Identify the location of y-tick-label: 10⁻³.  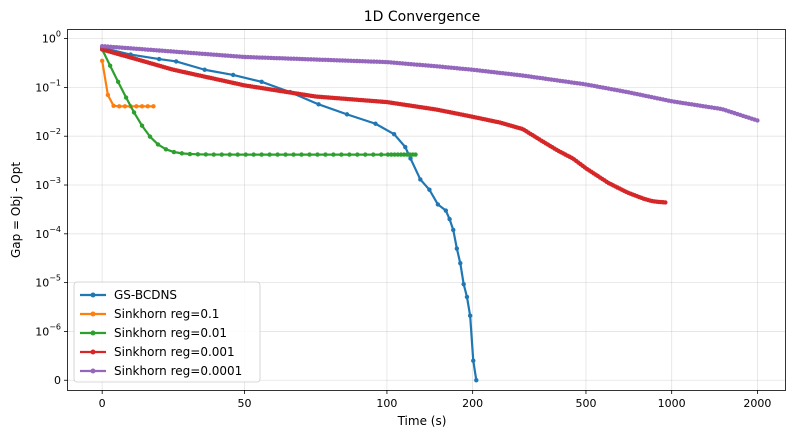
(48, 184).